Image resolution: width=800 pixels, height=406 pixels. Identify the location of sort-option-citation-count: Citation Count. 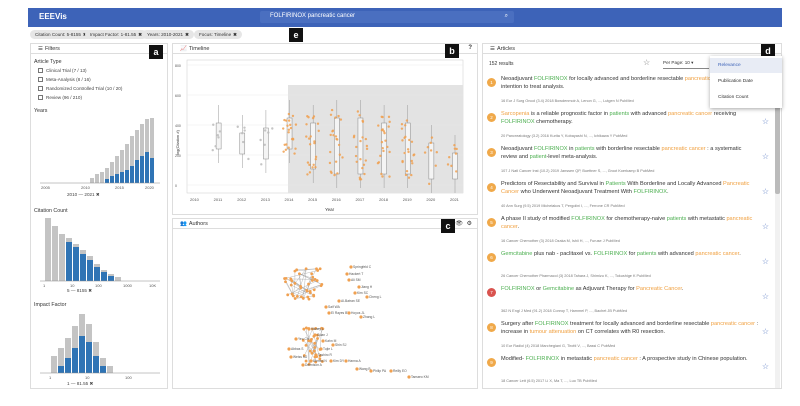
(733, 97).